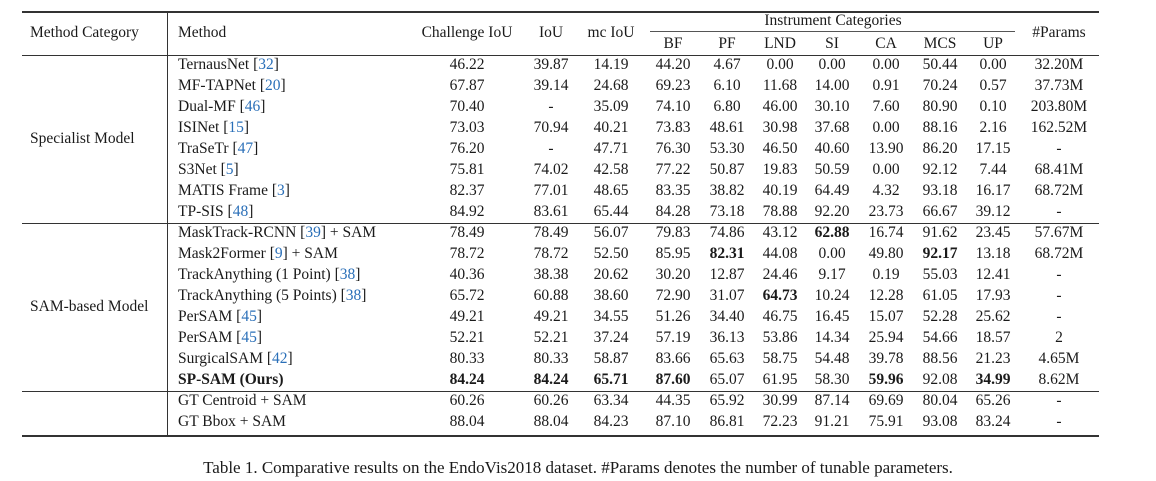 This screenshot has height=481, width=1156. I want to click on challenge-iou-value: 40.36, so click(467, 274).